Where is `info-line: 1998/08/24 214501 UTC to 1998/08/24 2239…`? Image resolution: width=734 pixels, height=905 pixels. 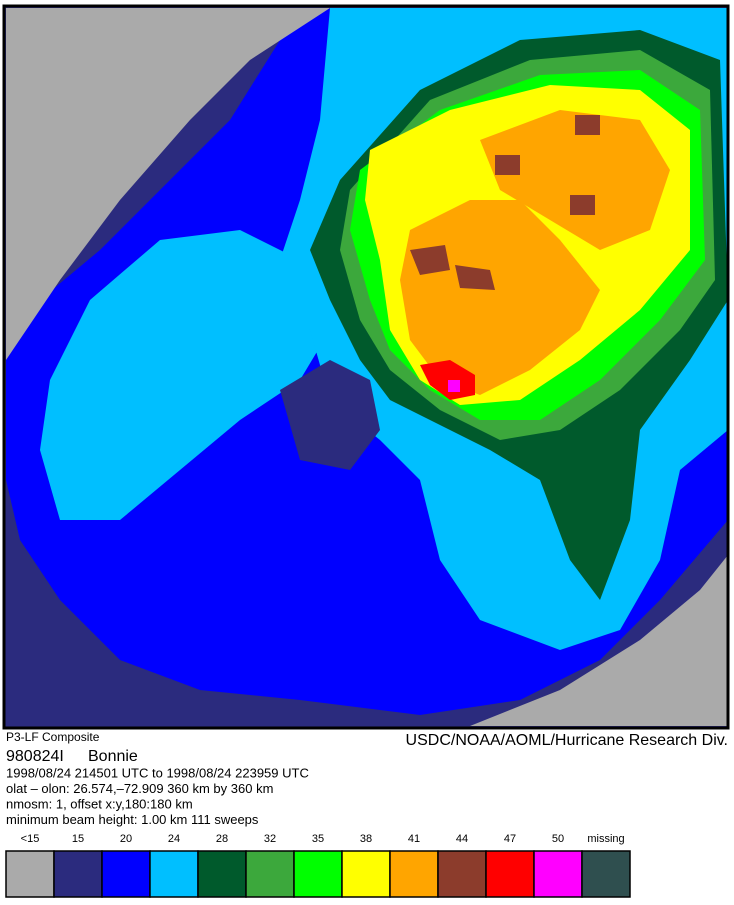
info-line: 1998/08/24 214501 UTC to 1998/08/24 2239… is located at coordinates (157, 772).